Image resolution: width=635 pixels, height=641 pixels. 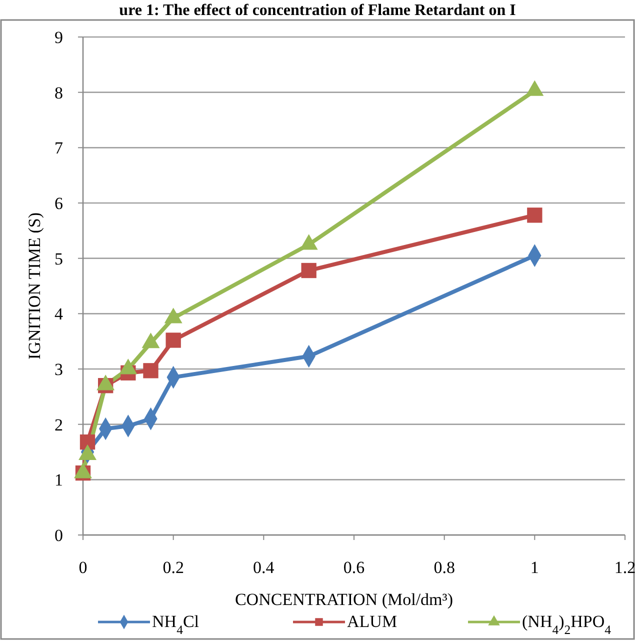 What do you see at coordinates (58, 37) in the screenshot?
I see `y-tick-label: 9` at bounding box center [58, 37].